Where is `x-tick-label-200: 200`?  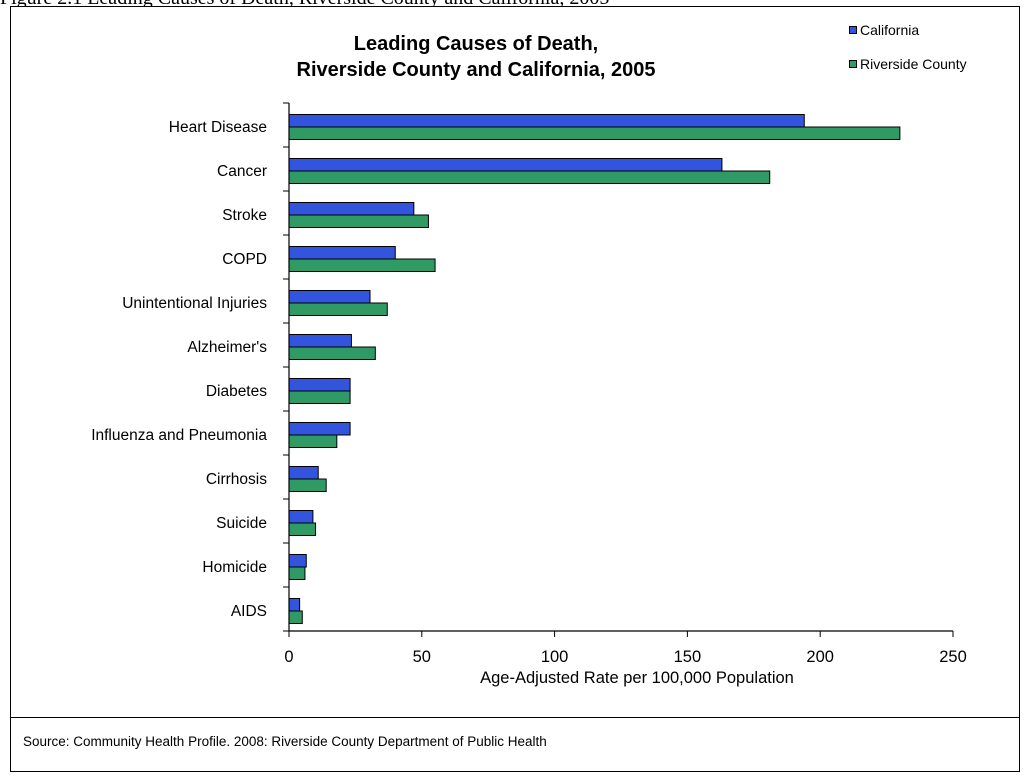 x-tick-label-200: 200 is located at coordinates (820, 657).